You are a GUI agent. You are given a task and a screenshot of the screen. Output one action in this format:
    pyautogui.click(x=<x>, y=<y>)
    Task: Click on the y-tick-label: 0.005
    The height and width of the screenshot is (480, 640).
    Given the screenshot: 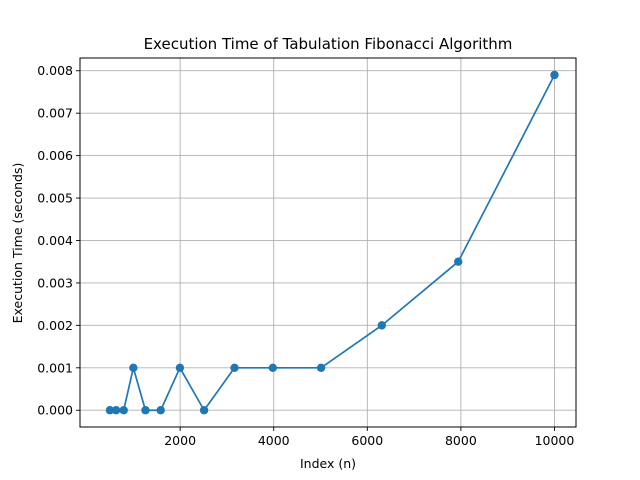 What is the action you would take?
    pyautogui.click(x=55, y=198)
    